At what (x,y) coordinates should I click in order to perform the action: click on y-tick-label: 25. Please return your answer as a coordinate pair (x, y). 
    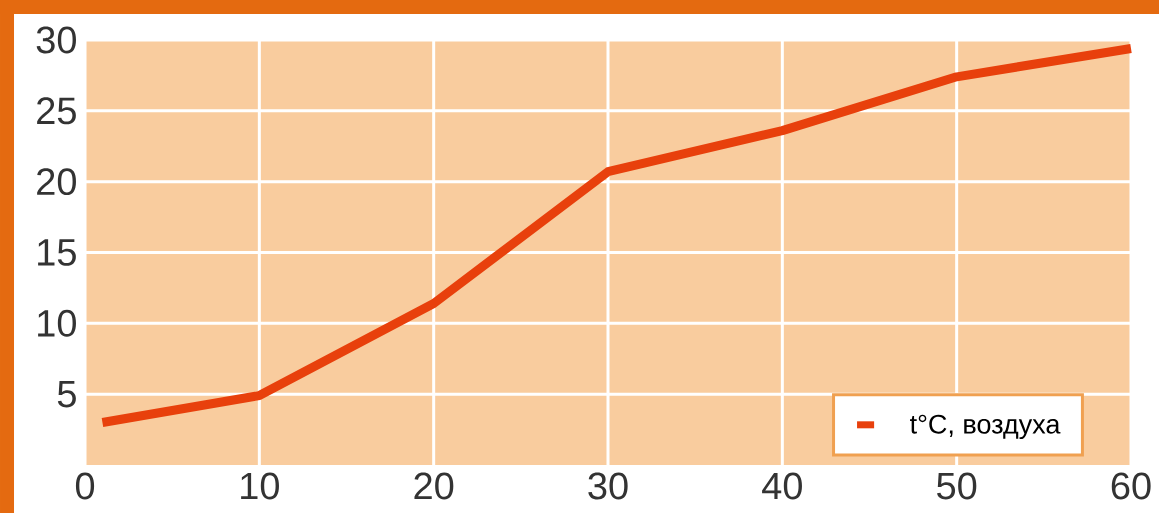
    Looking at the image, I should click on (56, 111).